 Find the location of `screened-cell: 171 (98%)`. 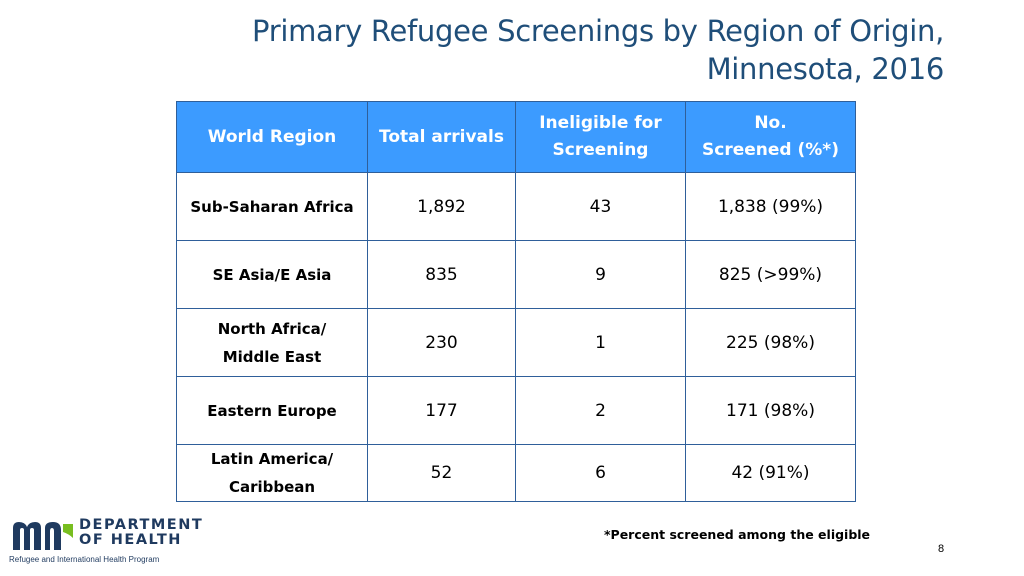

screened-cell: 171 (98%) is located at coordinates (770, 410).